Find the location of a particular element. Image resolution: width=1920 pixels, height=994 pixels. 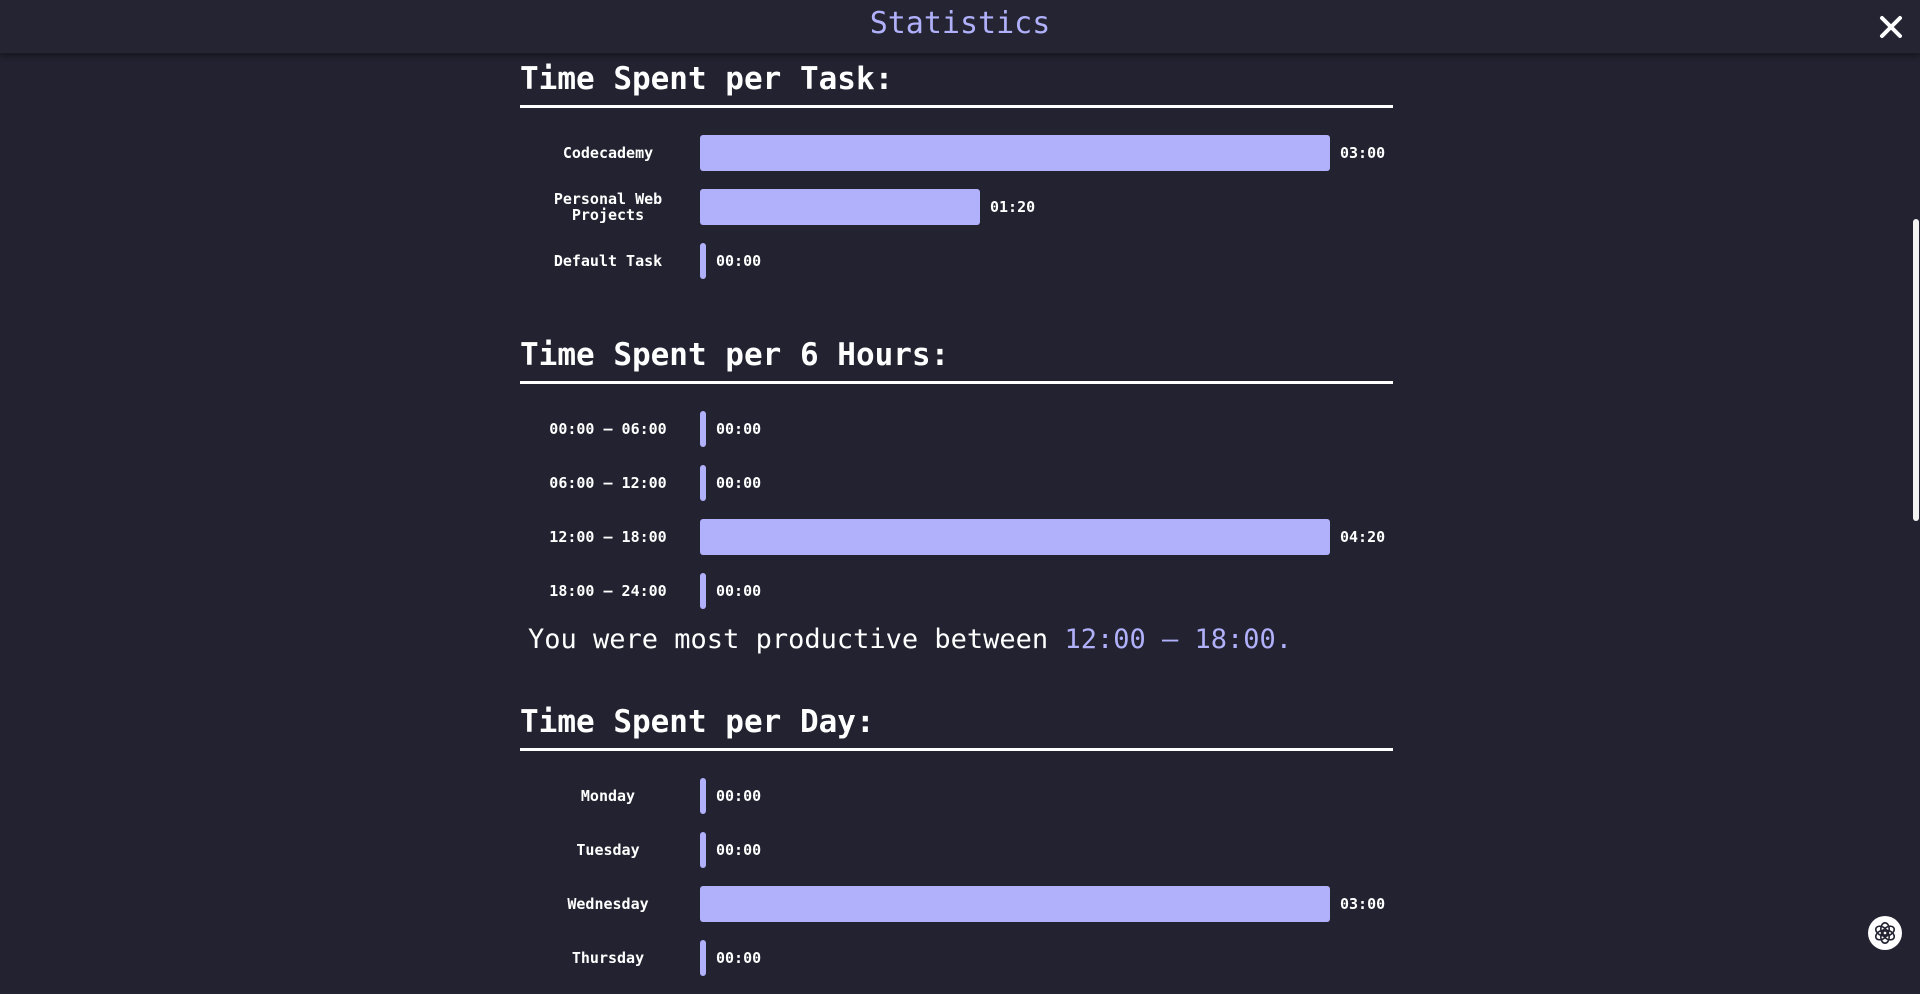

section-title: Time Spent per Day: is located at coordinates (956, 722).